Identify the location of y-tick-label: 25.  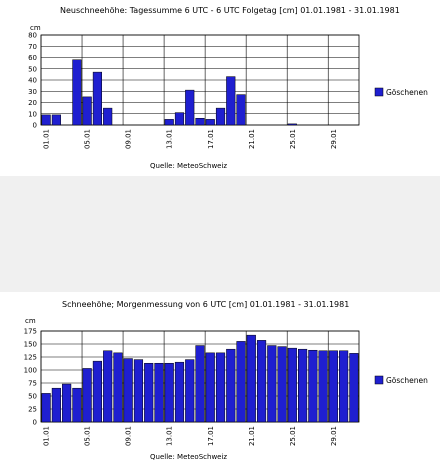
(32, 410).